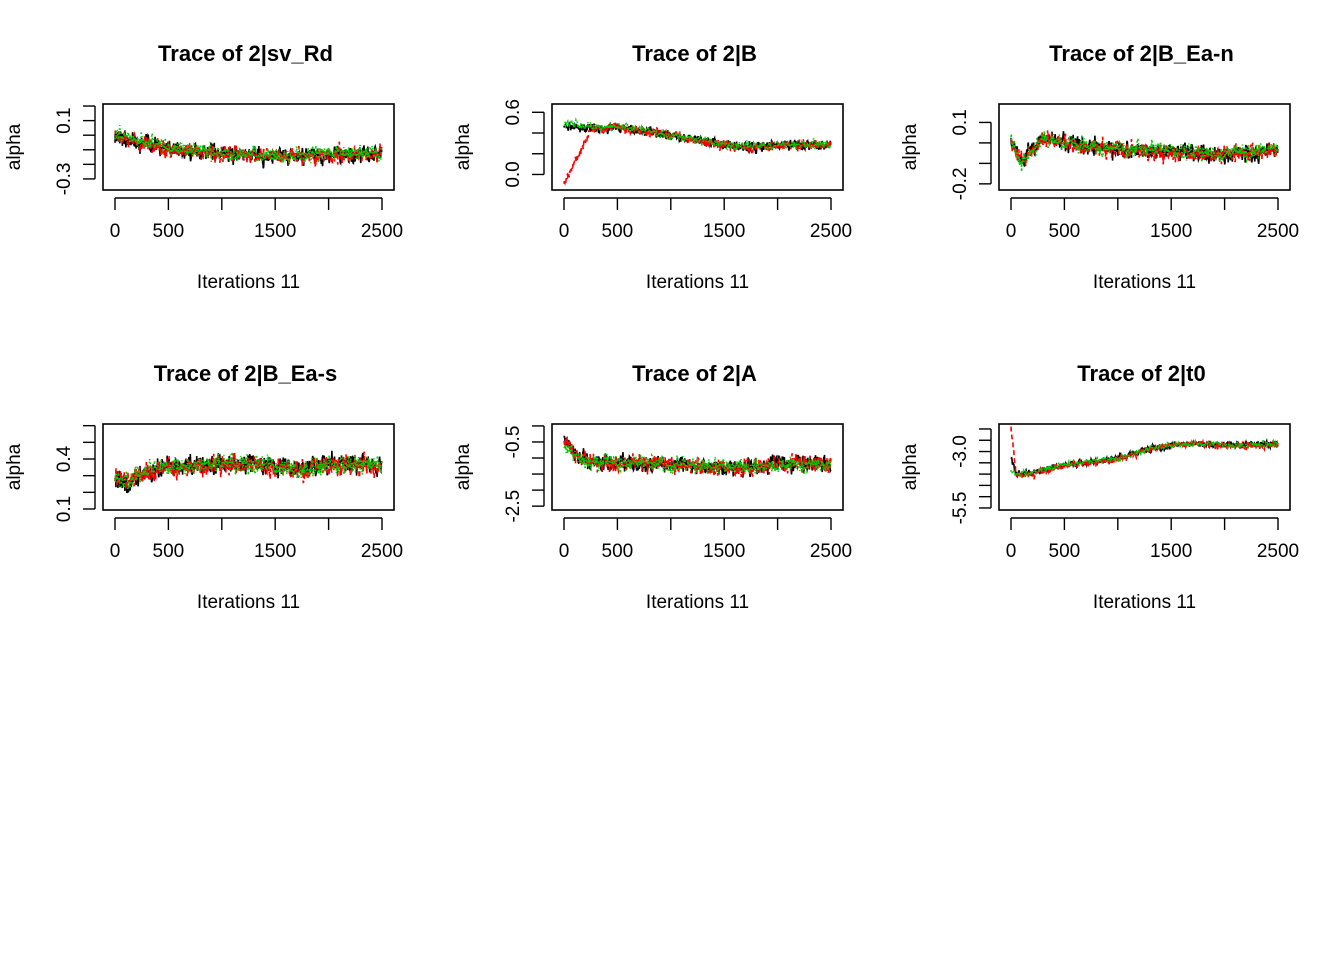 The height and width of the screenshot is (960, 1344). Describe the element at coordinates (64, 179) in the screenshot. I see `y-tick-label: -0.3` at that location.